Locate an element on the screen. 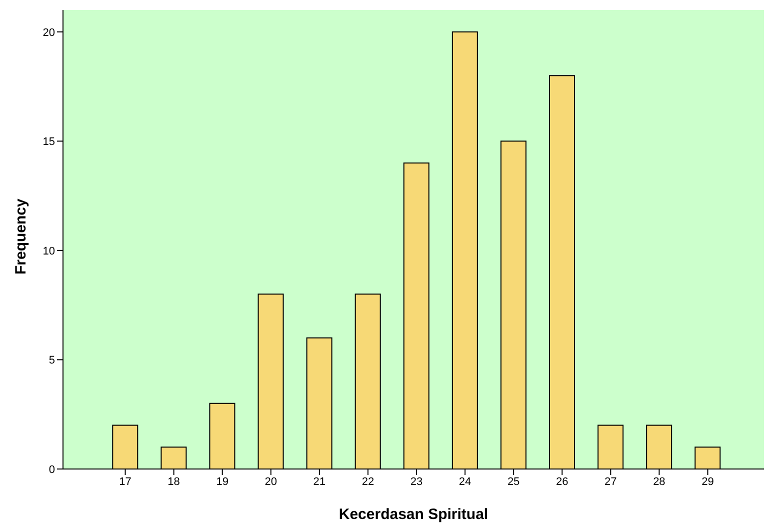  x-tick-label: 22 is located at coordinates (368, 482).